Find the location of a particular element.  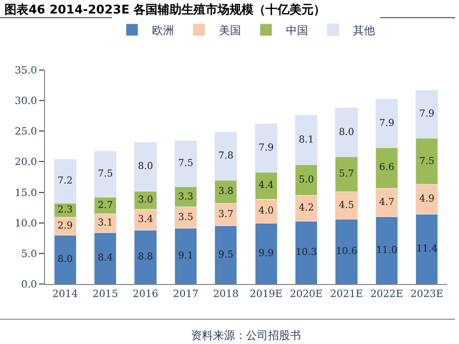

data-label: 3.0 is located at coordinates (146, 200).